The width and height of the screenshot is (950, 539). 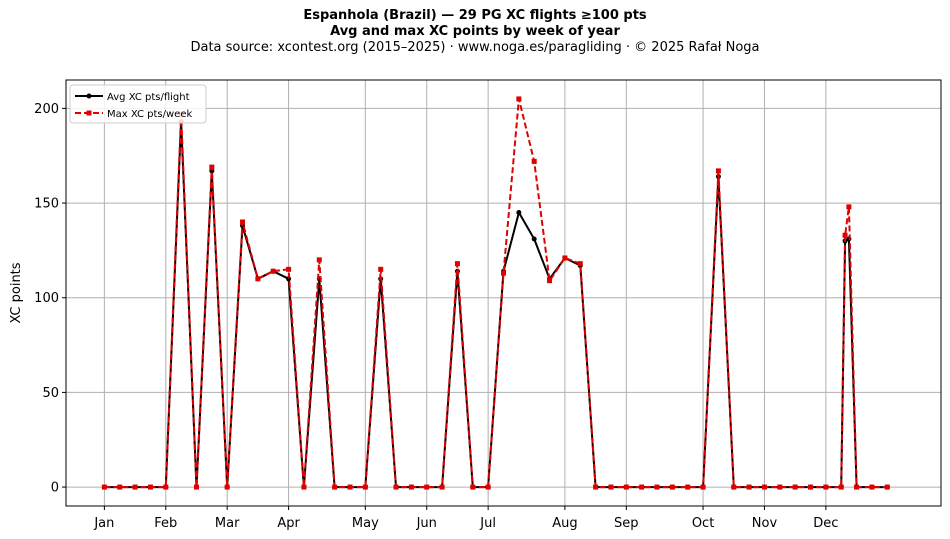 What do you see at coordinates (626, 523) in the screenshot?
I see `x-tick-label-sep: Sep` at bounding box center [626, 523].